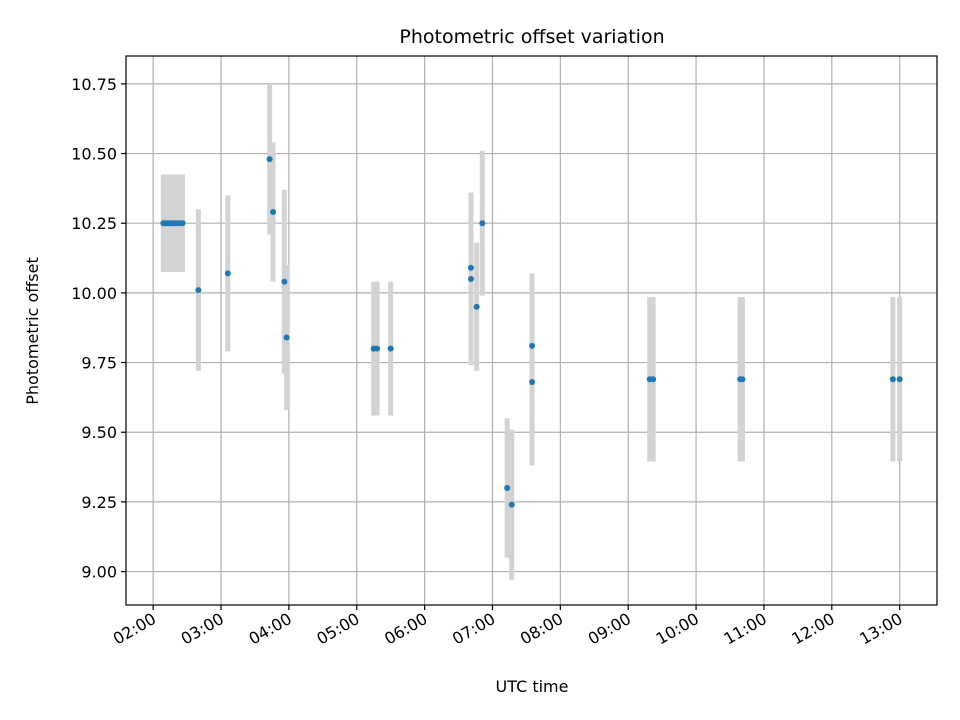 This screenshot has height=720, width=960. I want to click on y-axis-ticks: 9.00 9.25 9.50 9.75 10.00 10.25 10.50 10.75, so click(98, 328).